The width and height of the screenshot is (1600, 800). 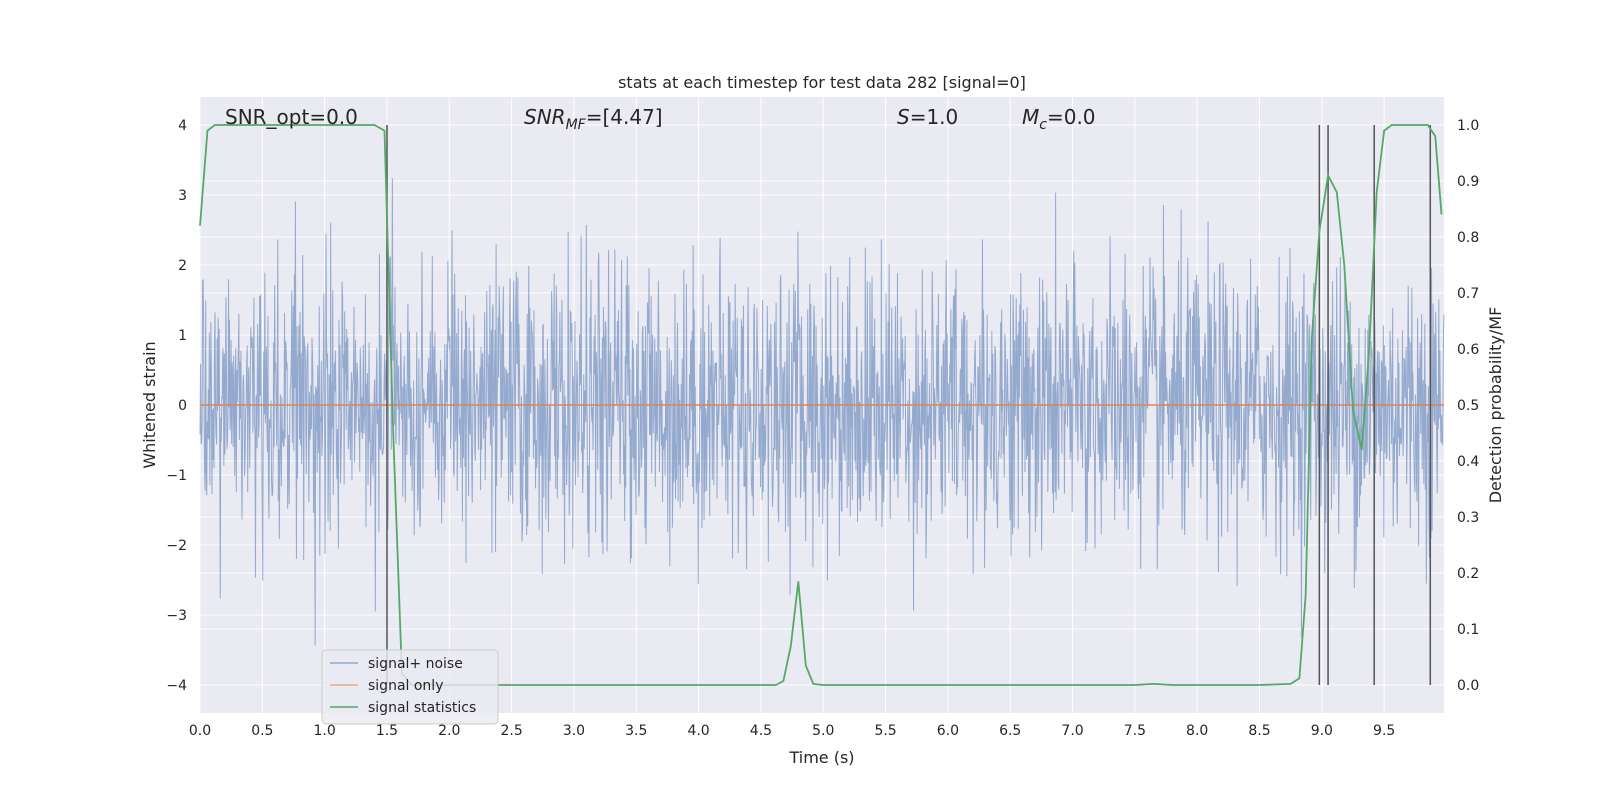 I want to click on s-var: S, so click(x=903, y=117).